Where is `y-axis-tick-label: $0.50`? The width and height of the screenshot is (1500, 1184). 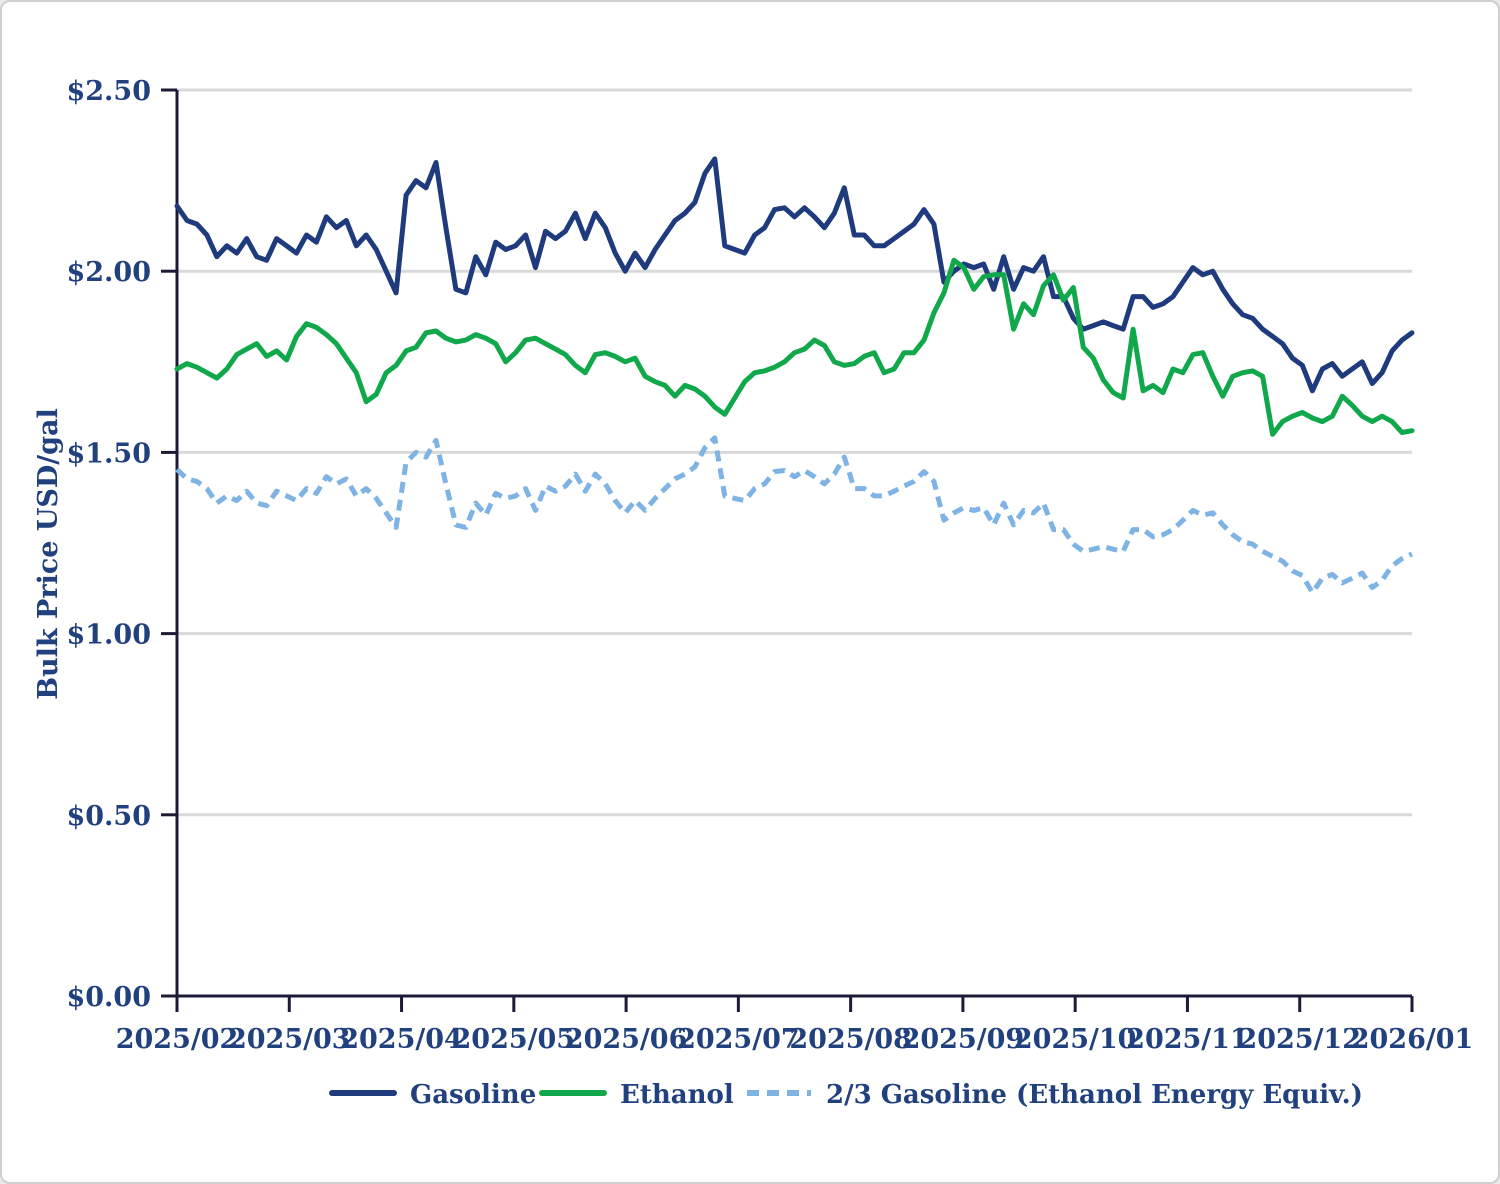
y-axis-tick-label: $0.50 is located at coordinates (108, 816).